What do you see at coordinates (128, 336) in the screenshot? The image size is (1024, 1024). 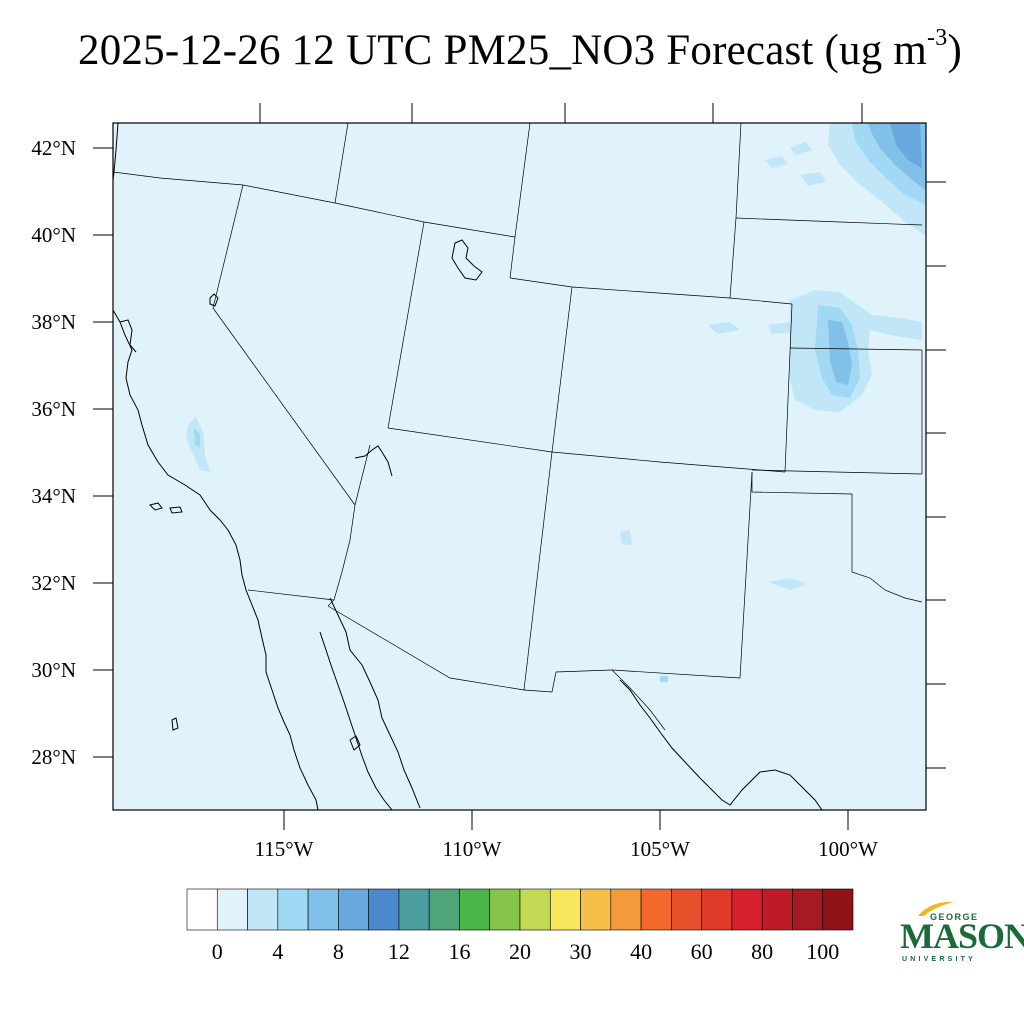 I see `coast-sf-bay` at bounding box center [128, 336].